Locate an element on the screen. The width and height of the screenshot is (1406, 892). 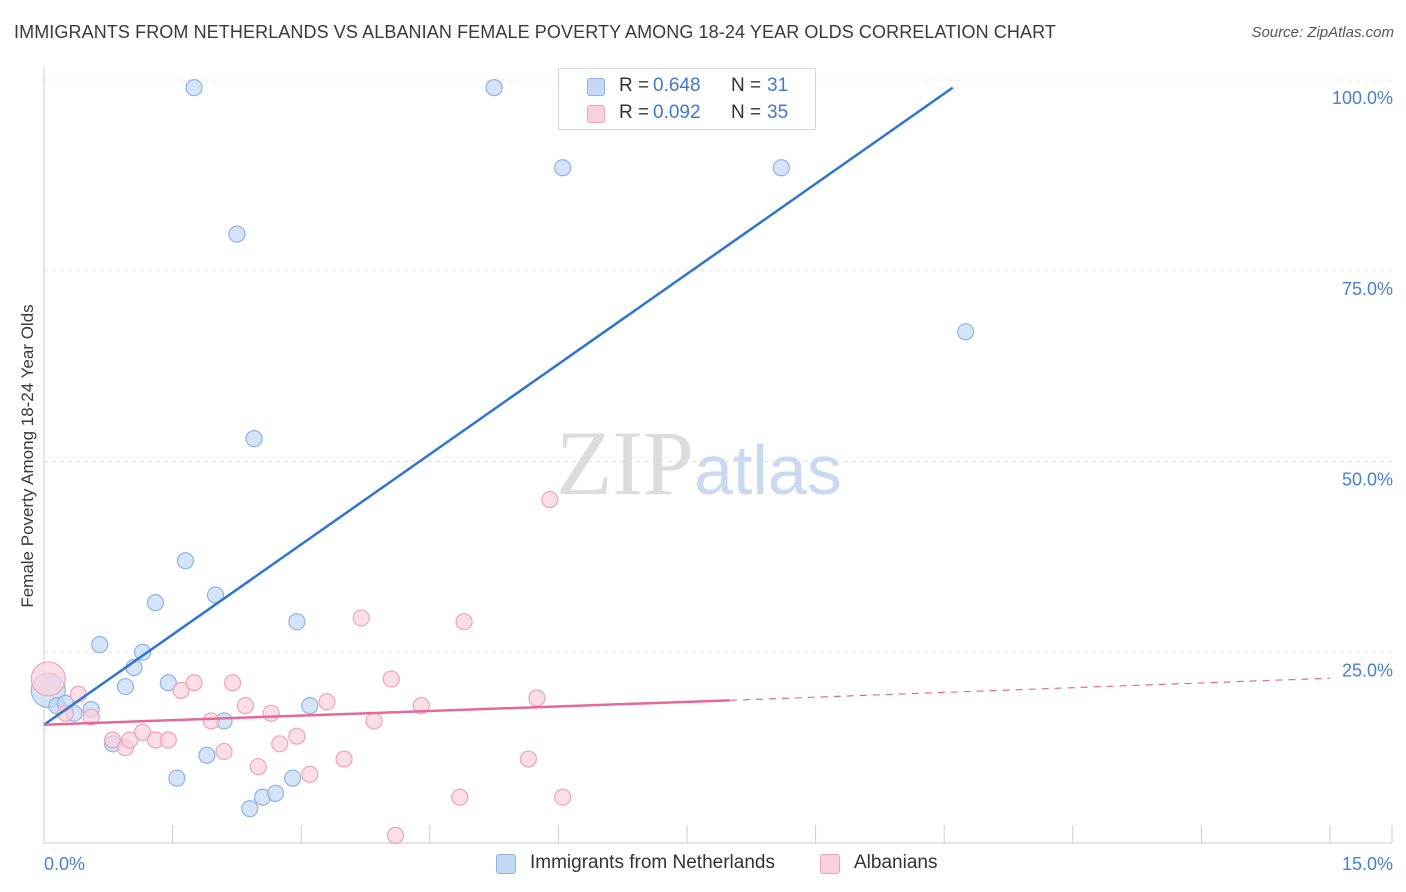
y-tick-label: 75.0% is located at coordinates (1367, 289).